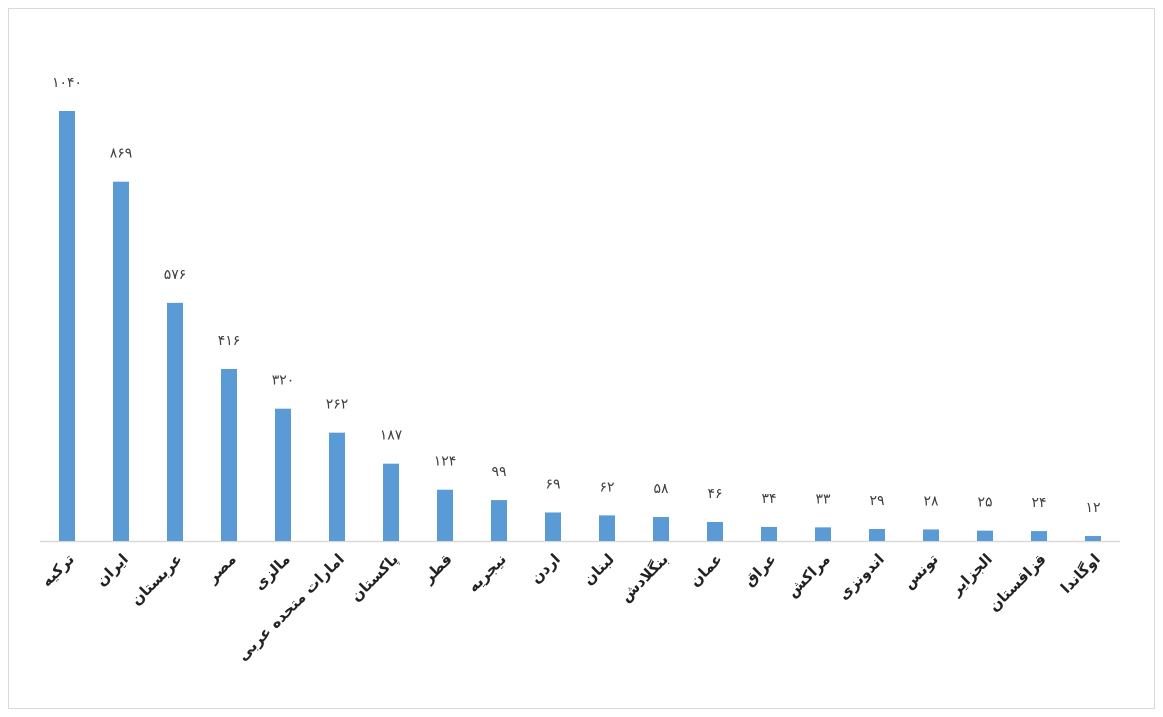 The height and width of the screenshot is (717, 1163). Describe the element at coordinates (714, 494) in the screenshot. I see `data-label: ۴۶` at that location.